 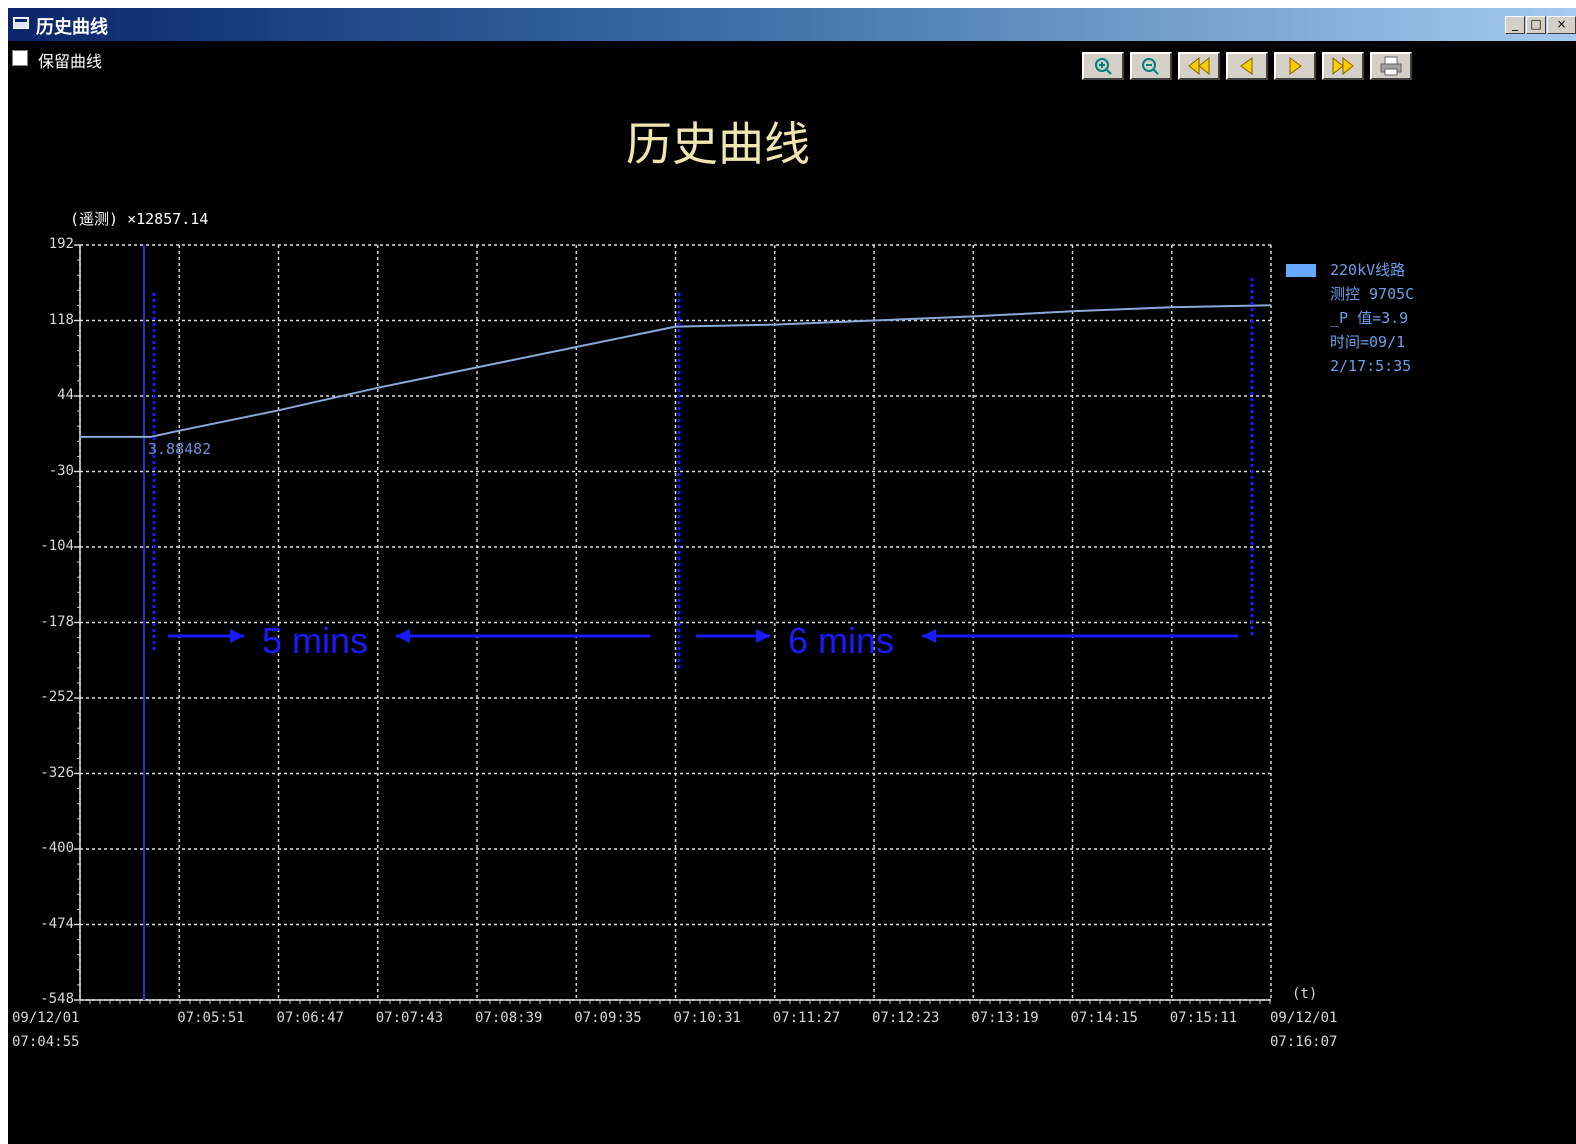 I want to click on arrow-span2-left-head, so click(x=929, y=636).